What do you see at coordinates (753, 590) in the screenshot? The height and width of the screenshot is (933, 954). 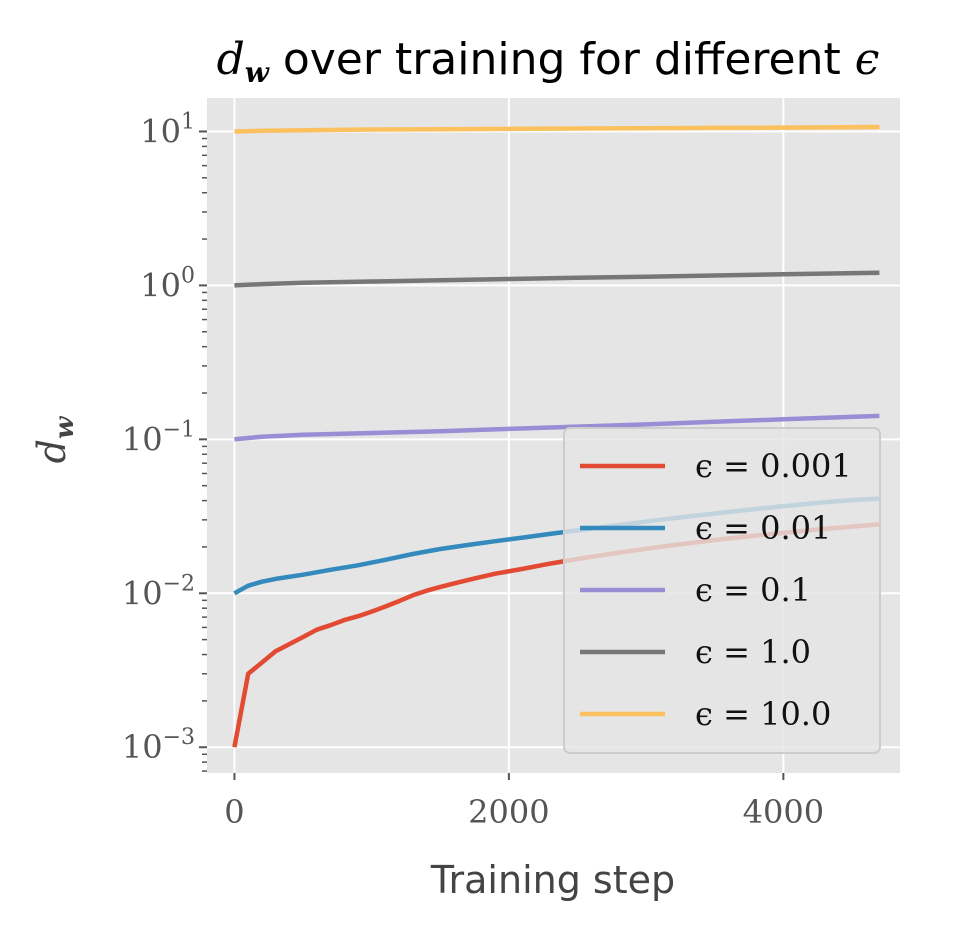 I see `legend-label: ϵ = 0.1` at bounding box center [753, 590].